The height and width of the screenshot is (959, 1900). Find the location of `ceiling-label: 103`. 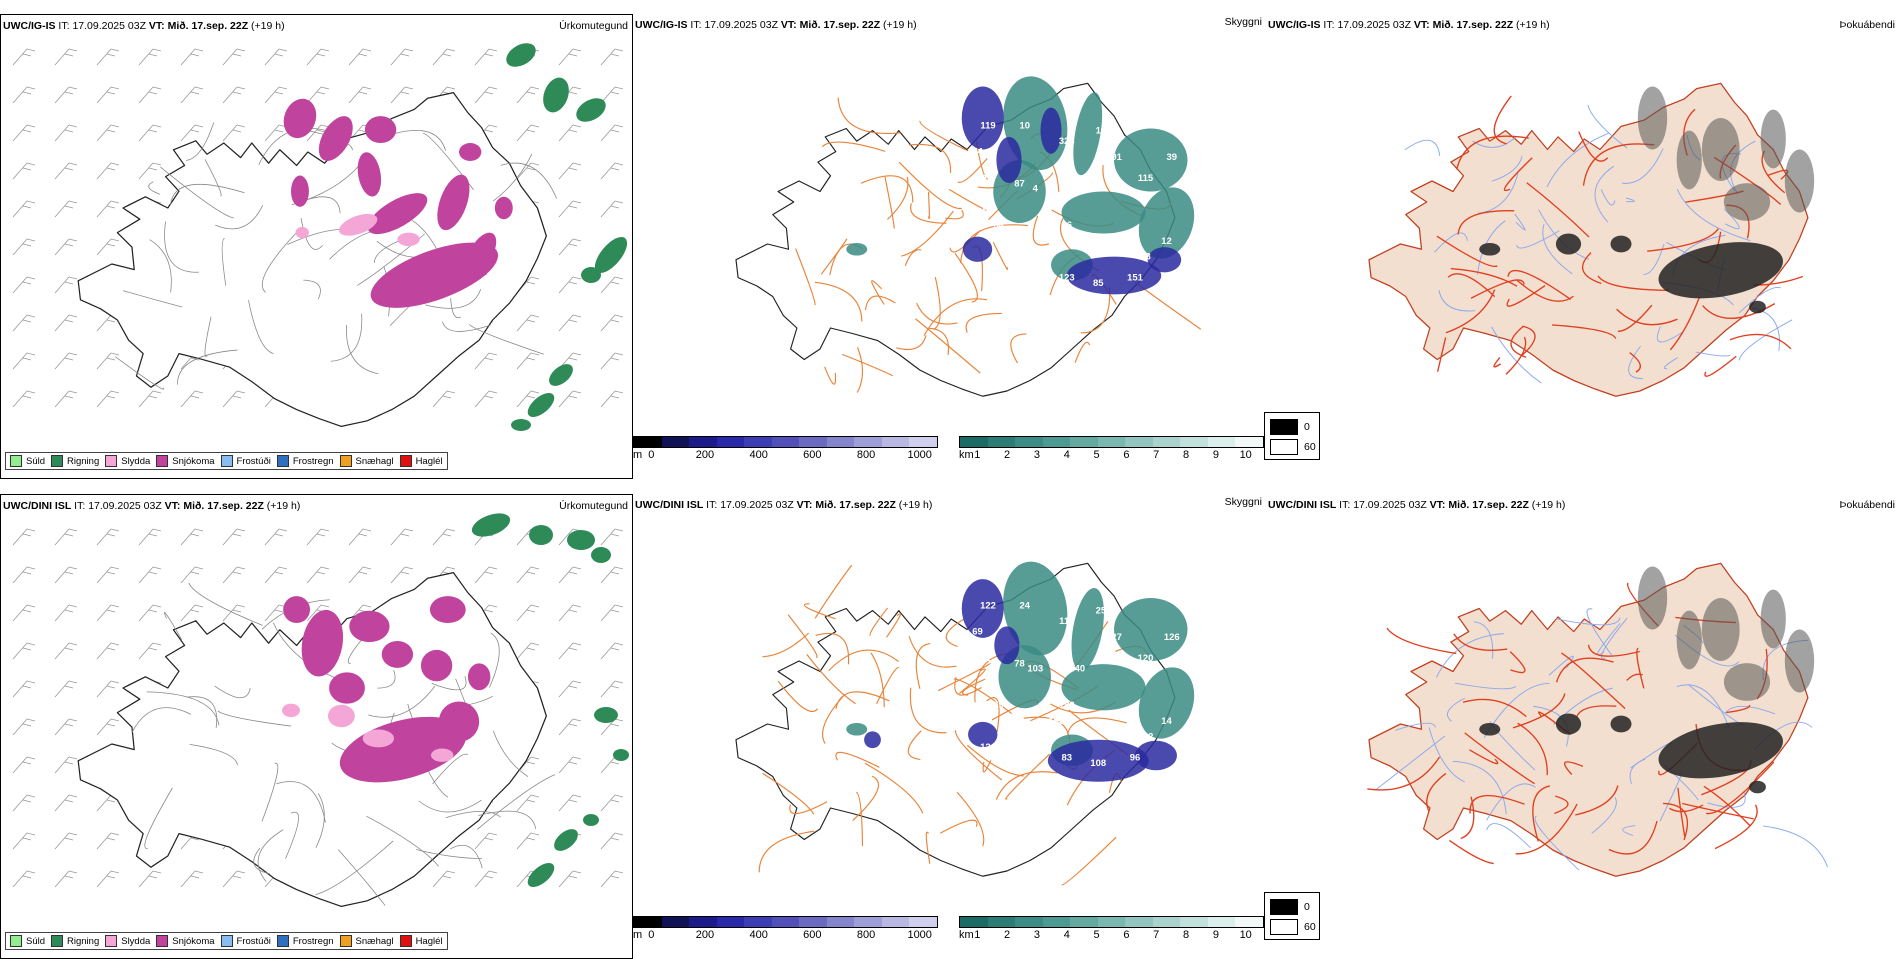

ceiling-label: 103 is located at coordinates (1035, 669).